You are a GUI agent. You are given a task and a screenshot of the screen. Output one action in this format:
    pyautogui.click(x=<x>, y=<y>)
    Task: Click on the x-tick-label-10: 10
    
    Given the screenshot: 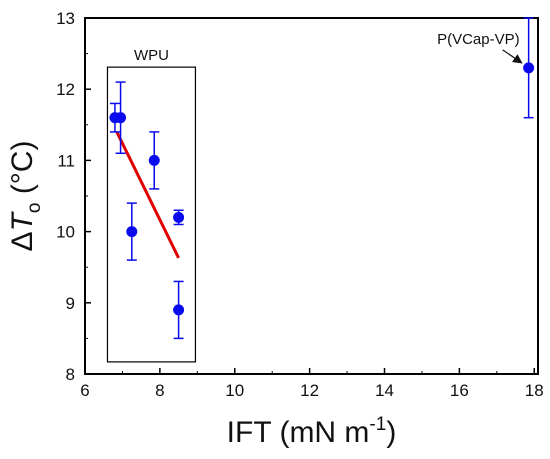 What is the action you would take?
    pyautogui.click(x=234, y=390)
    